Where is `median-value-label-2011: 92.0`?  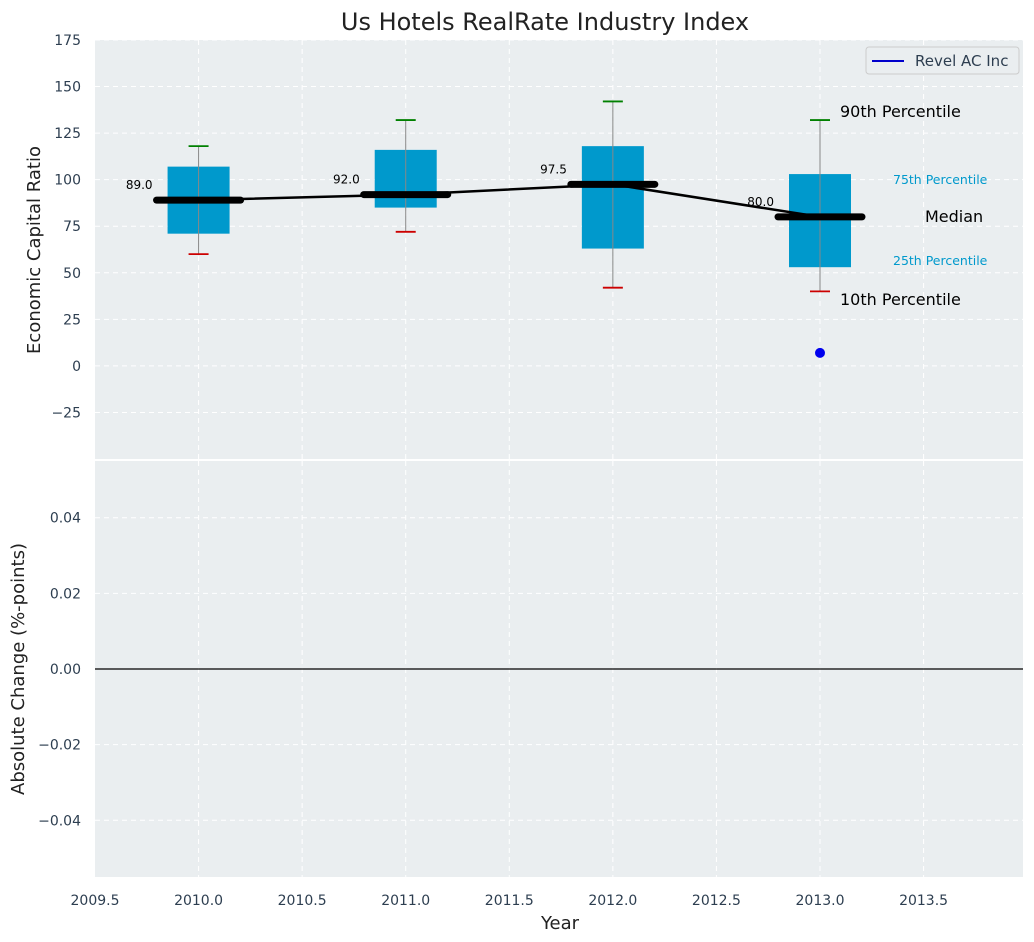
median-value-label-2011: 92.0 is located at coordinates (346, 180).